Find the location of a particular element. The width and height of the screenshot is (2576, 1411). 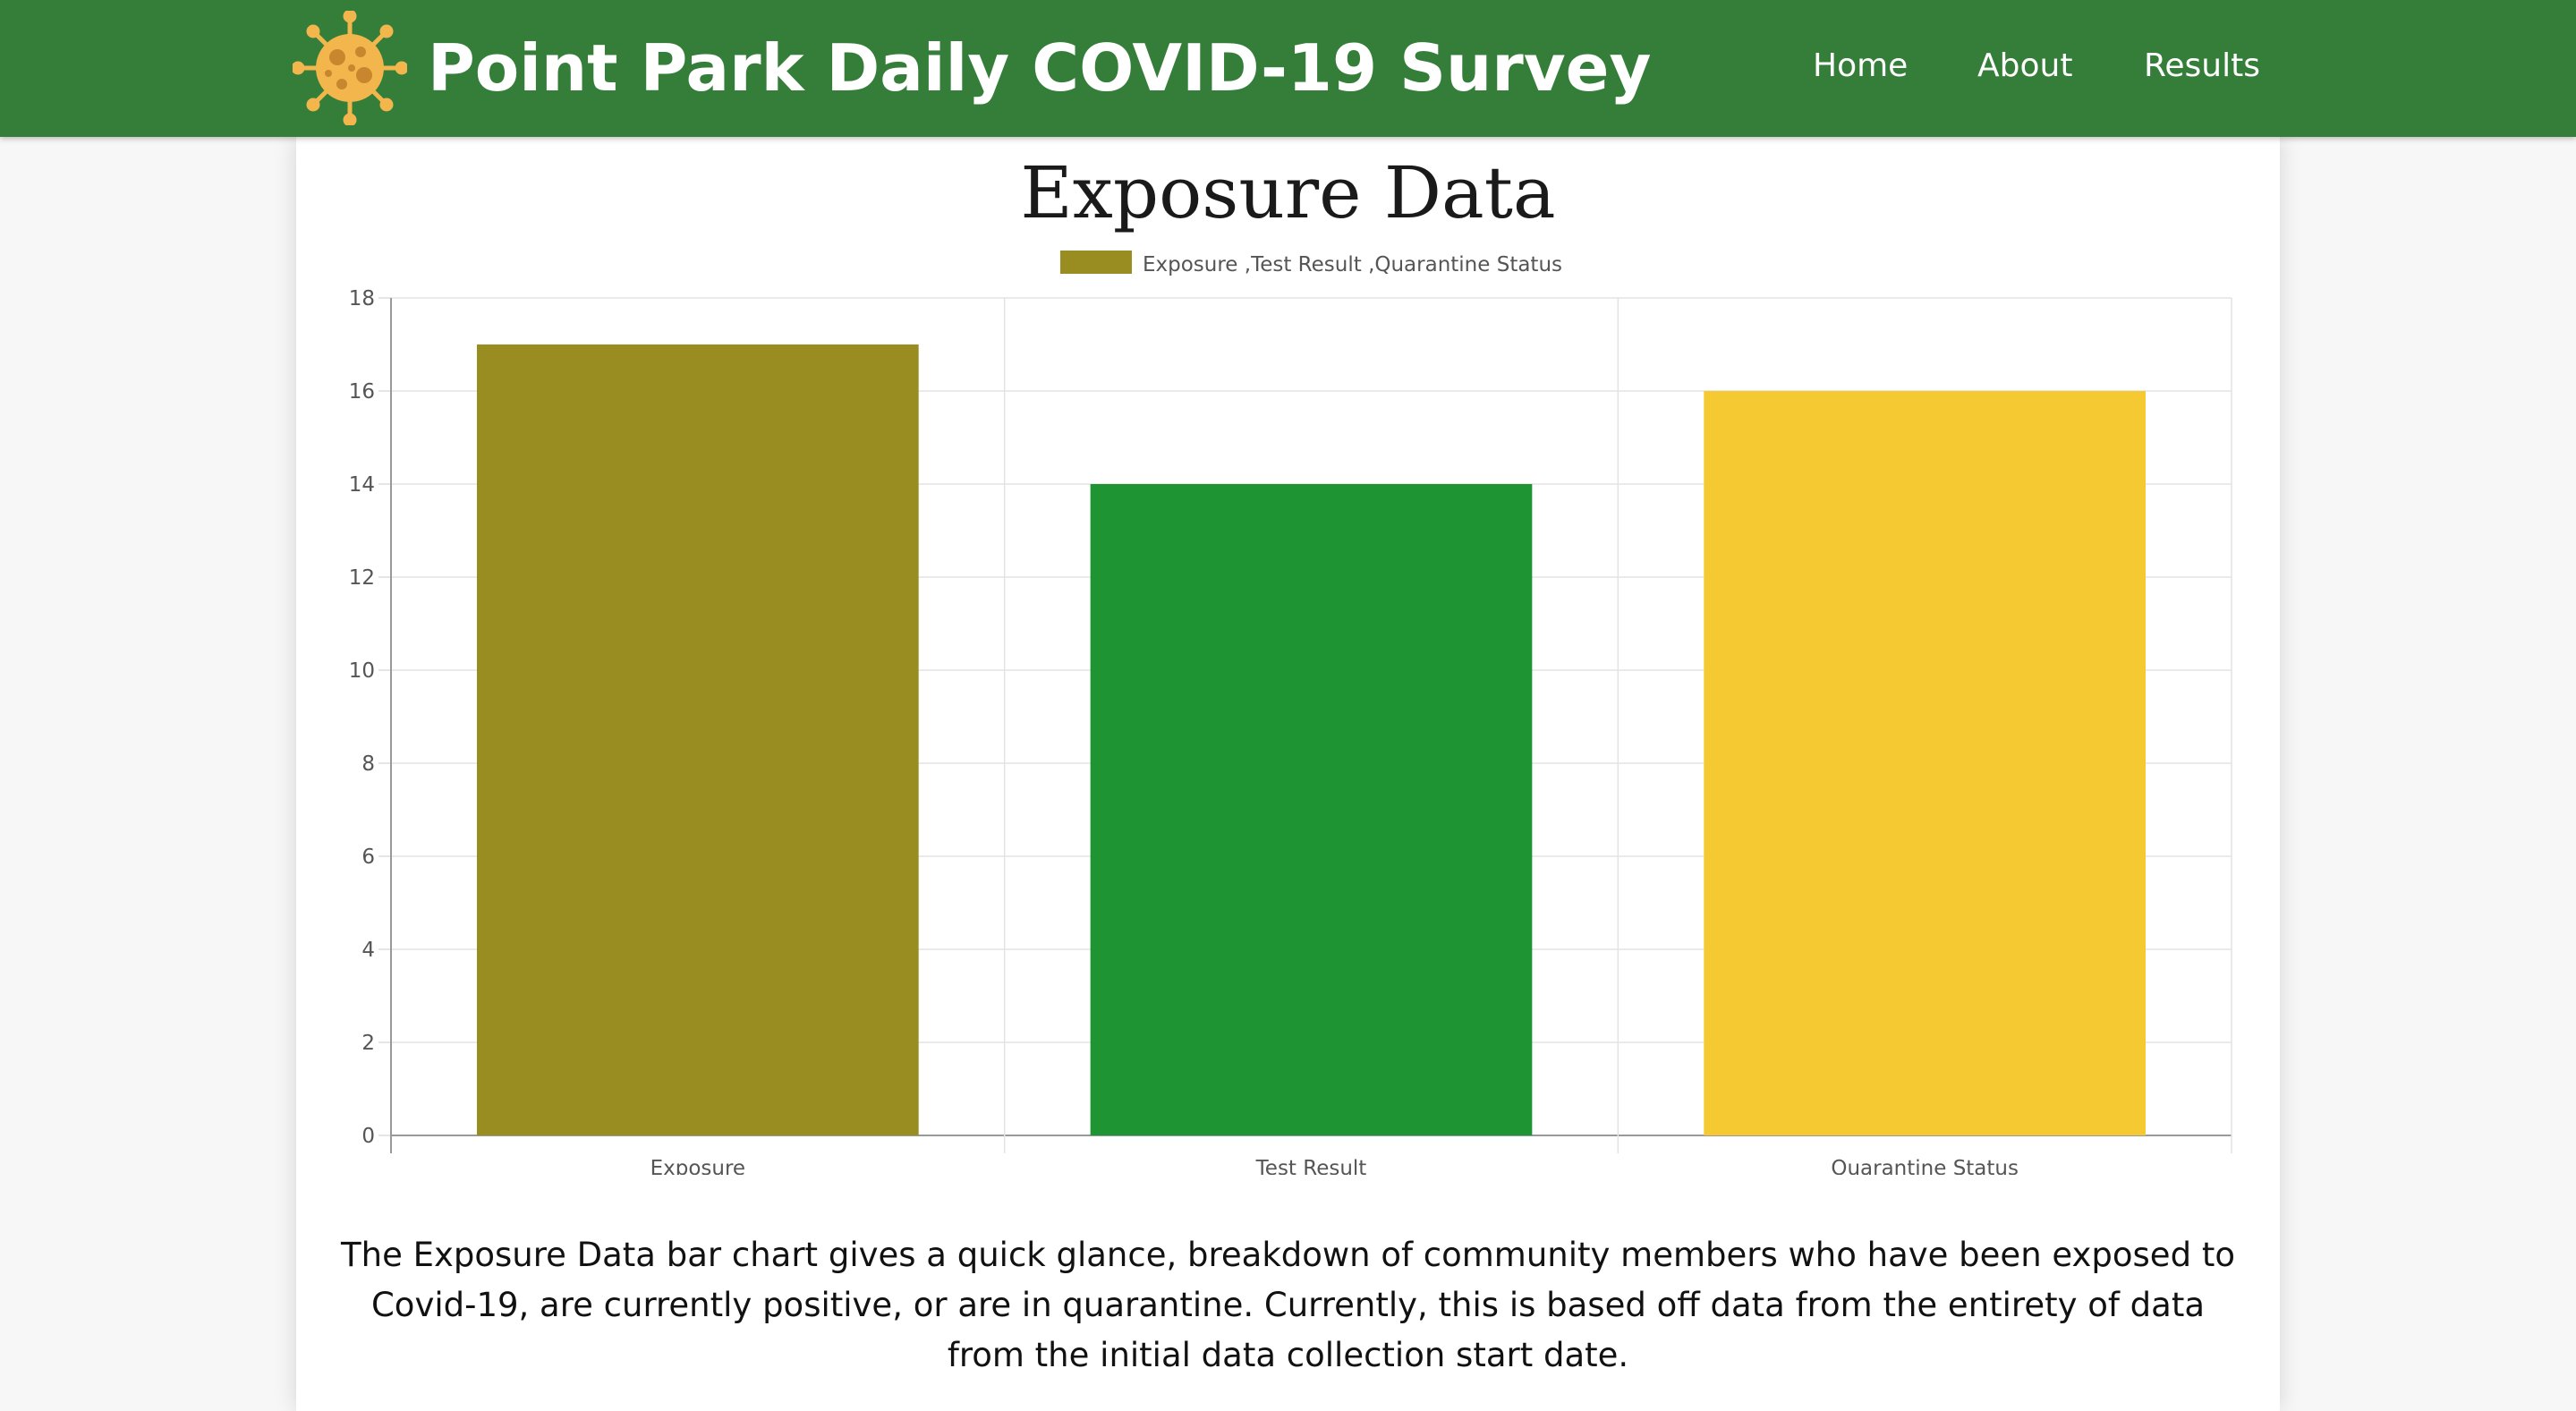

y-tick-label: 10 is located at coordinates (362, 671).